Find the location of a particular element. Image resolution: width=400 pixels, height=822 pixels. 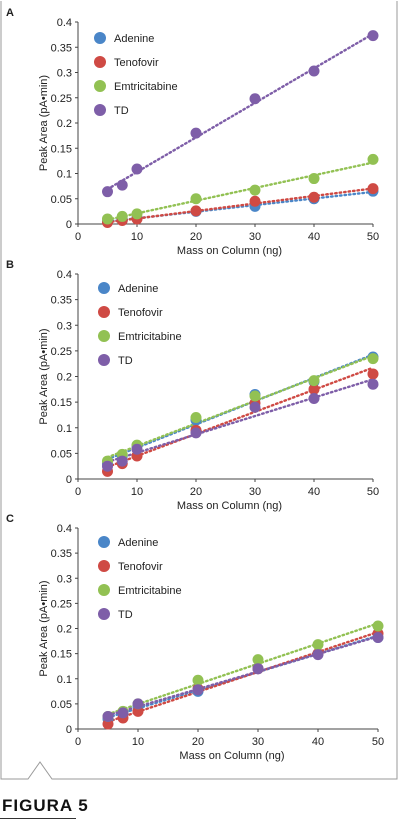

trendline-adenine is located at coordinates (240, 407).